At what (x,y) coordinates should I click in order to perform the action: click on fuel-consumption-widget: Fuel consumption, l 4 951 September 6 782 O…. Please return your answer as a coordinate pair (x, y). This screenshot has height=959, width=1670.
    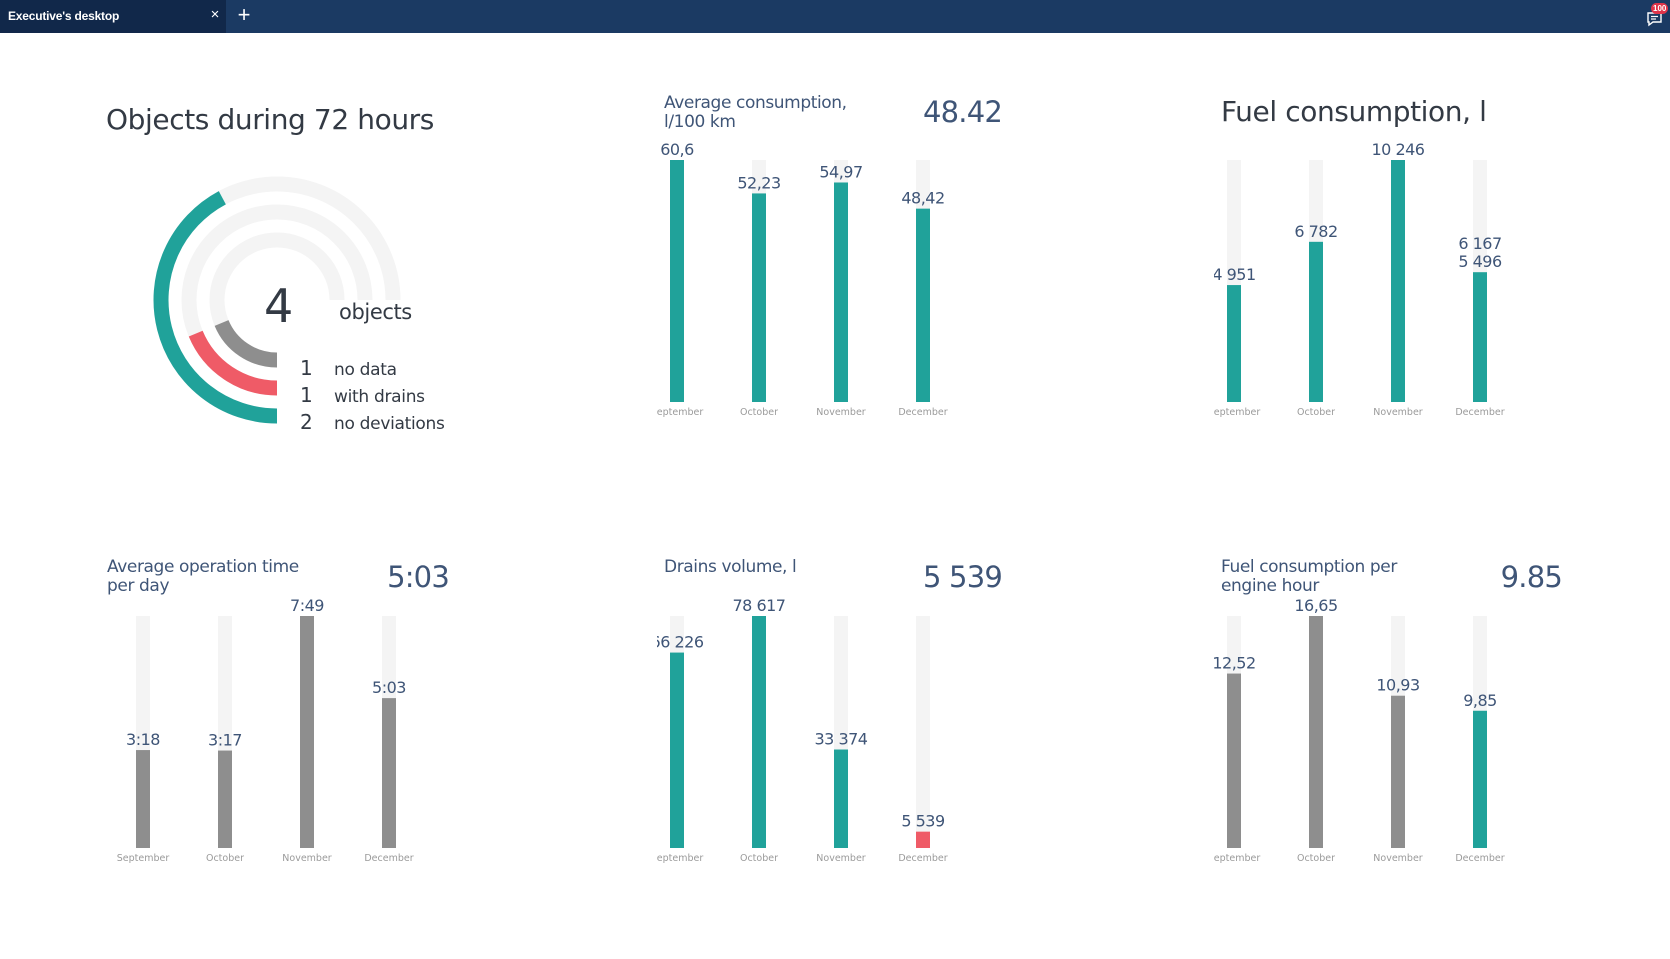
    Looking at the image, I should click on (1414, 240).